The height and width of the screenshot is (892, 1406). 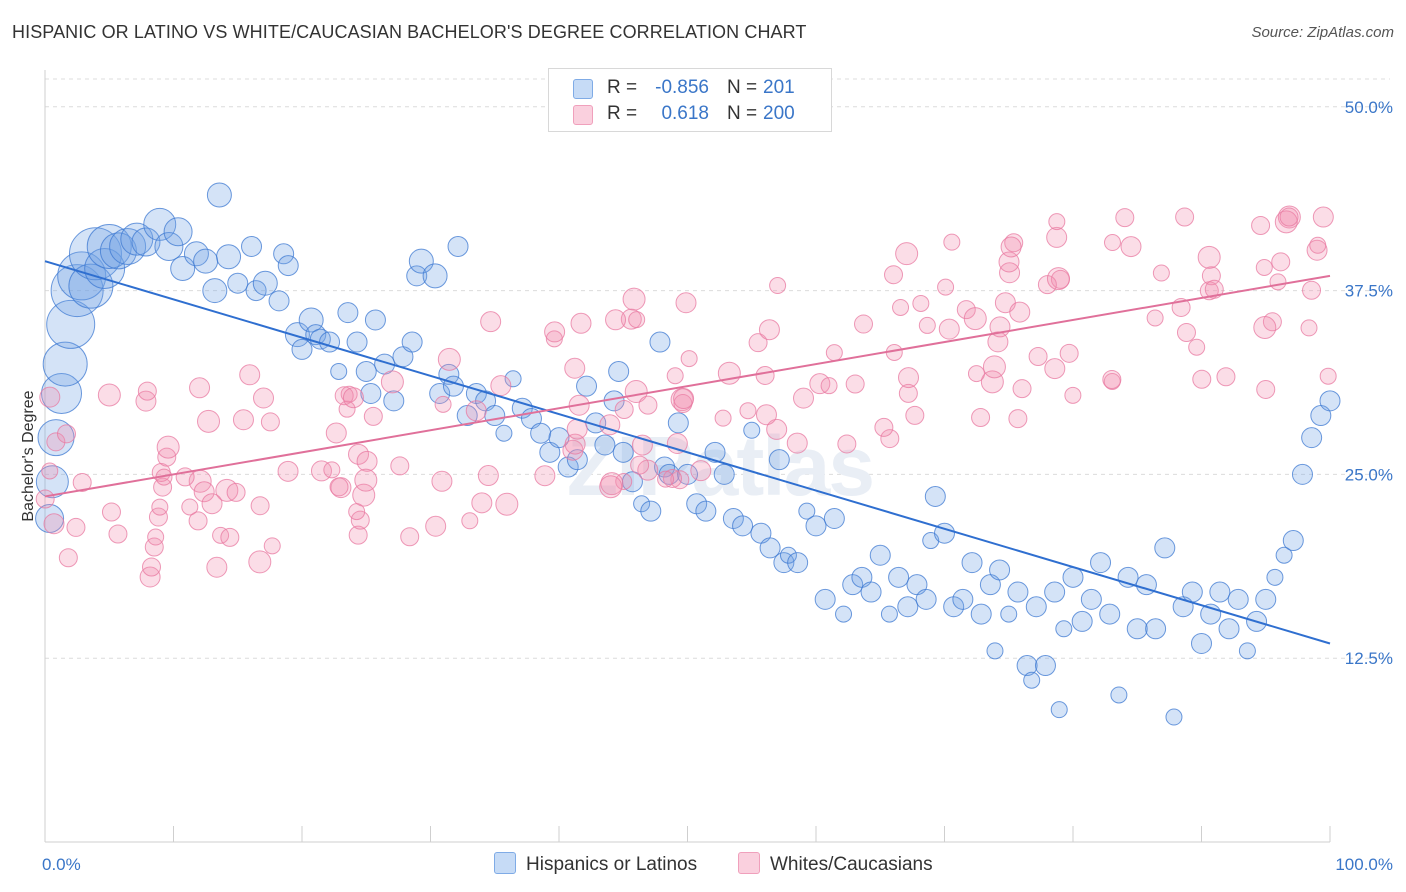 What do you see at coordinates (505, 863) in the screenshot?
I see `bottom-legend-swatch-hispanic` at bounding box center [505, 863].